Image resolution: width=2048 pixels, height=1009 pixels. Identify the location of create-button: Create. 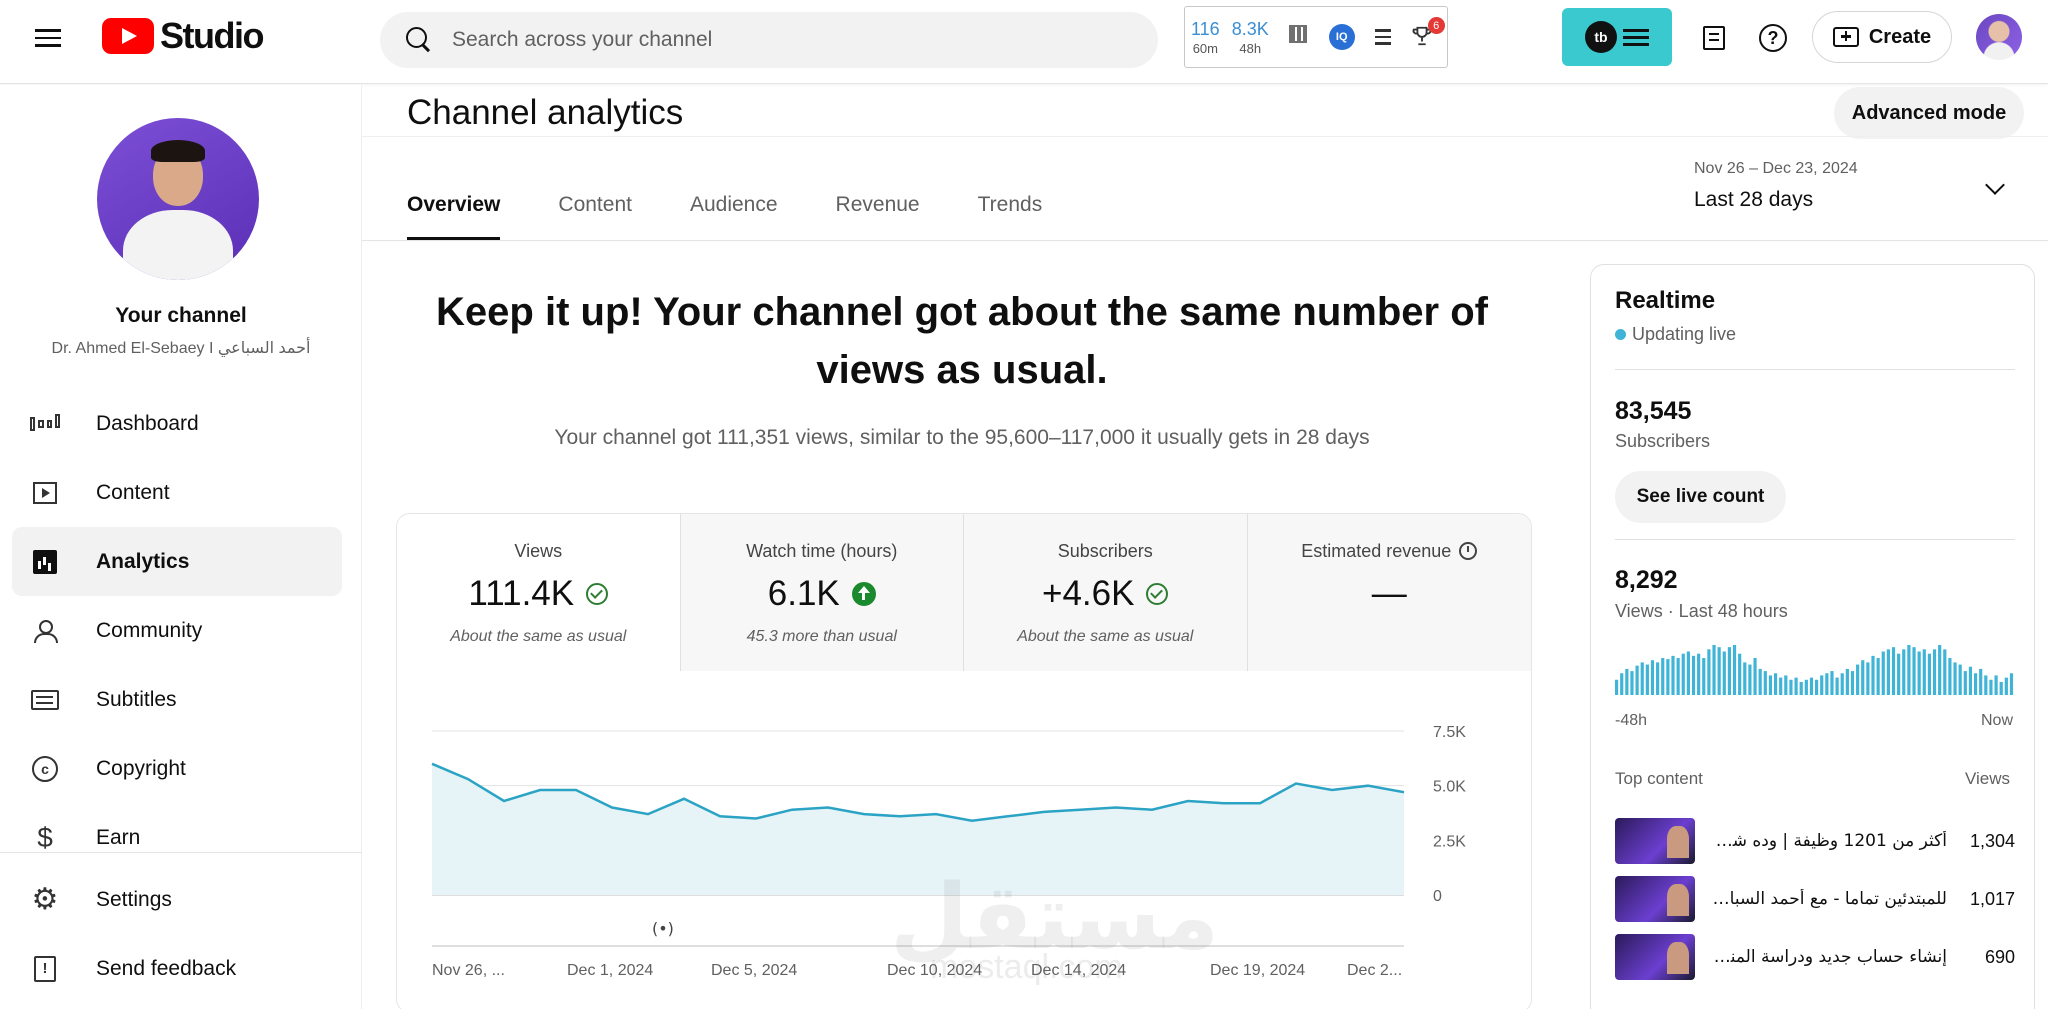
(1882, 37).